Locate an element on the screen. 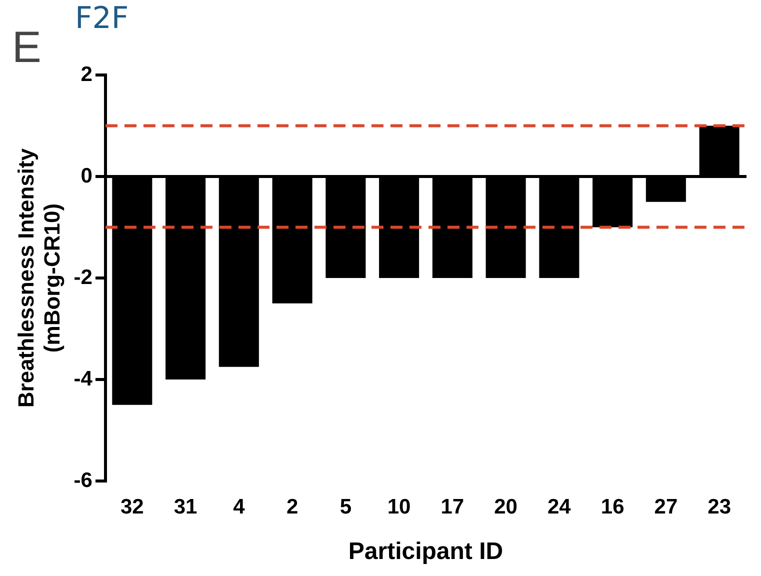  x-tick-label: 5 is located at coordinates (346, 506).